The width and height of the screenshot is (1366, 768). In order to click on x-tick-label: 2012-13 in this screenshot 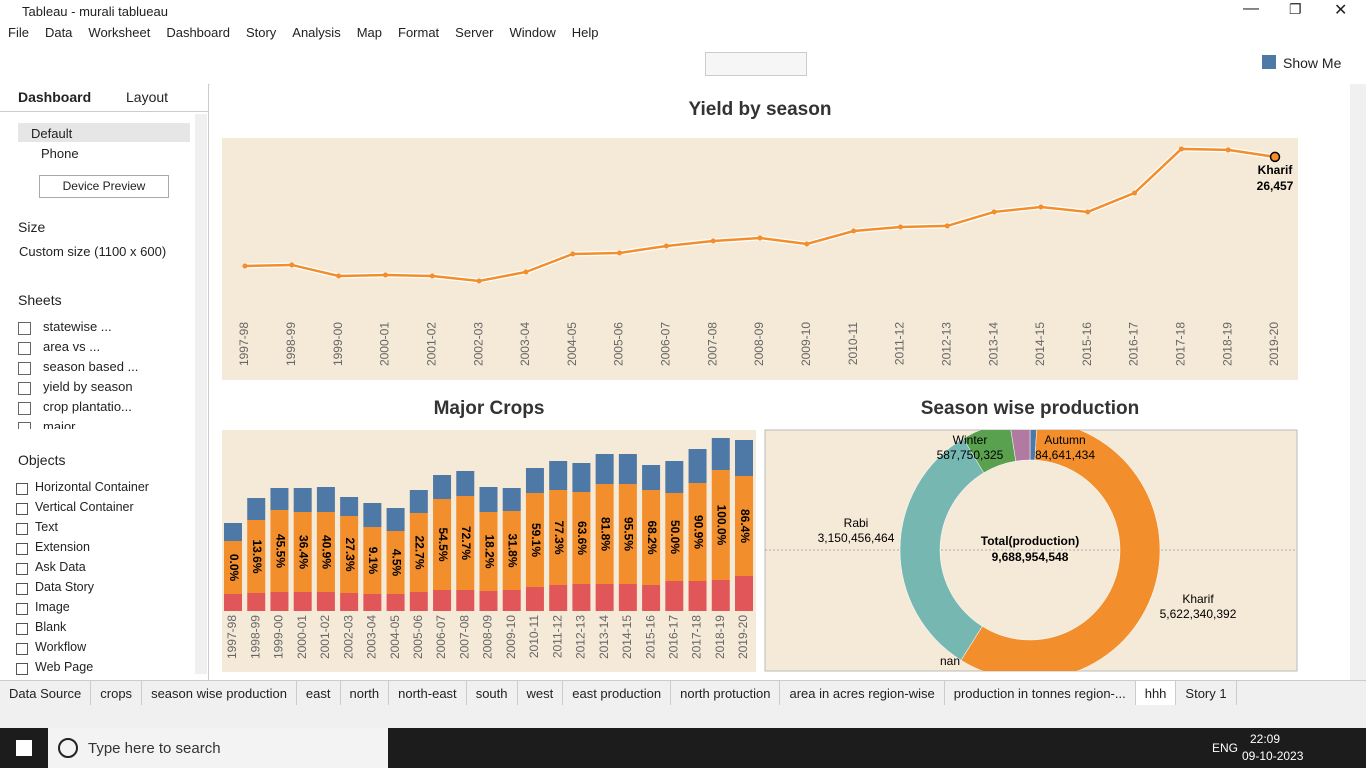, I will do `click(946, 344)`.